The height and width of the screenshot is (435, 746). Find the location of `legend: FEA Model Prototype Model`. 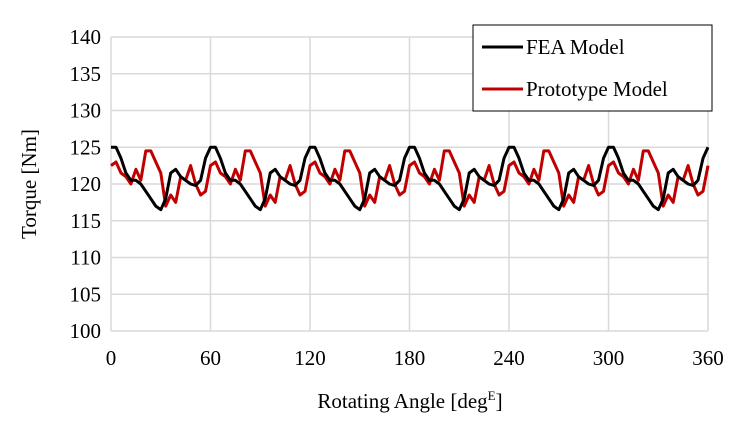

legend: FEA Model Prototype Model is located at coordinates (592, 68).